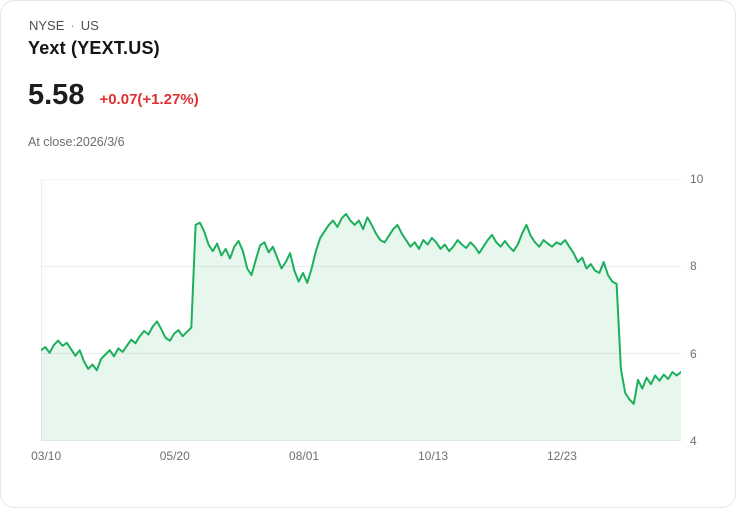 Image resolution: width=736 pixels, height=508 pixels. What do you see at coordinates (356, 457) in the screenshot?
I see `x-axis: 03/10 05/20 08/01 10/13 12/23` at bounding box center [356, 457].